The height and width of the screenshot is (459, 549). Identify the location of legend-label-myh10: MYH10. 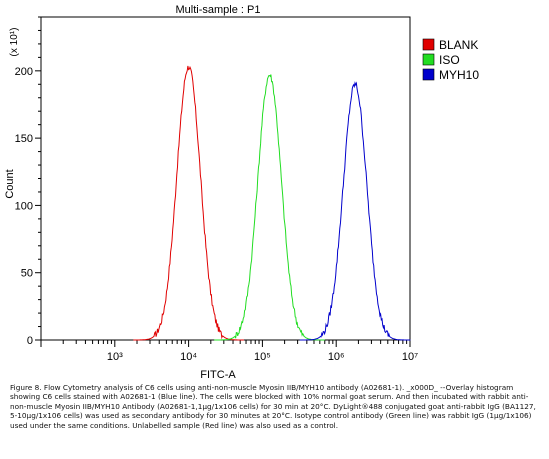
(459, 75).